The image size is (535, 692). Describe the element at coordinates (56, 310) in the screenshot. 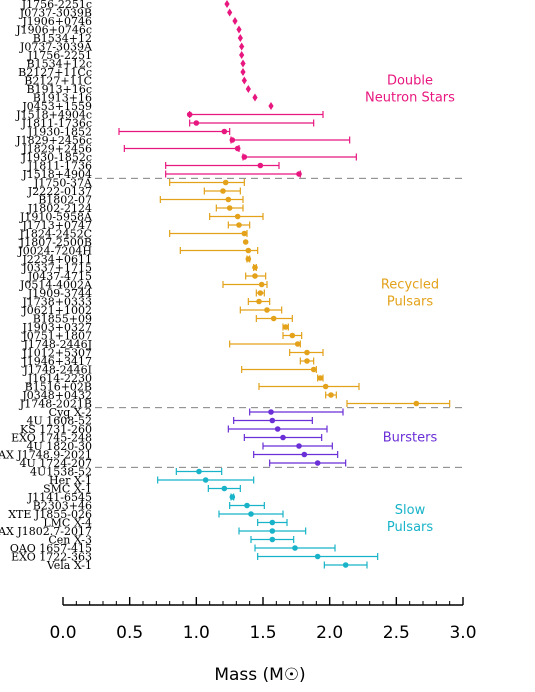

I see `pulsar-label: J0621+1002` at that location.